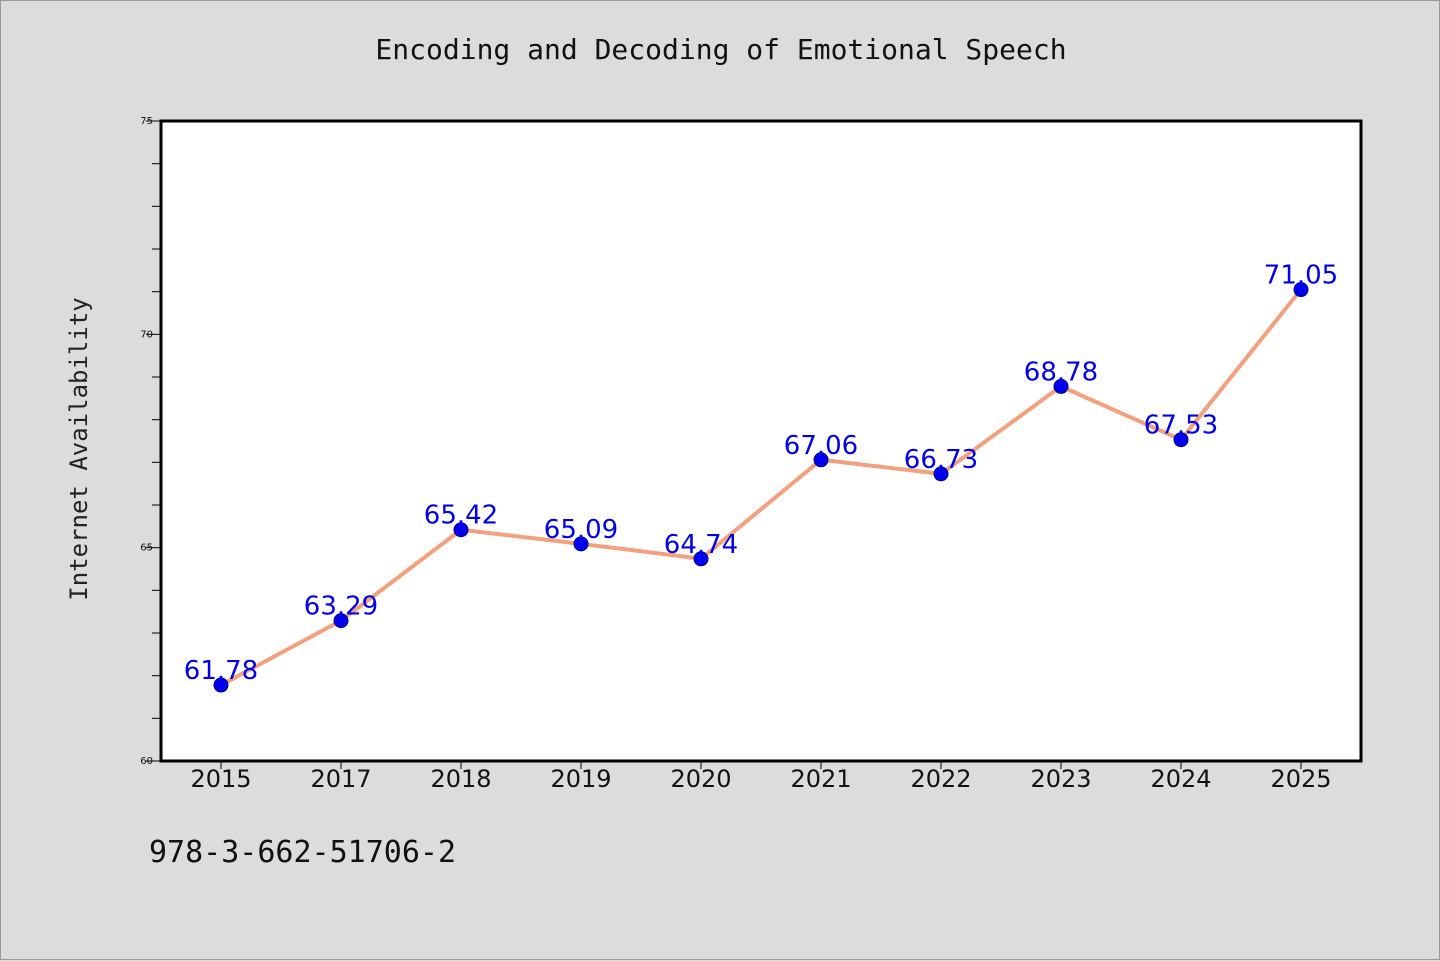 Image resolution: width=1440 pixels, height=961 pixels. I want to click on data-label: 65.09, so click(581, 530).